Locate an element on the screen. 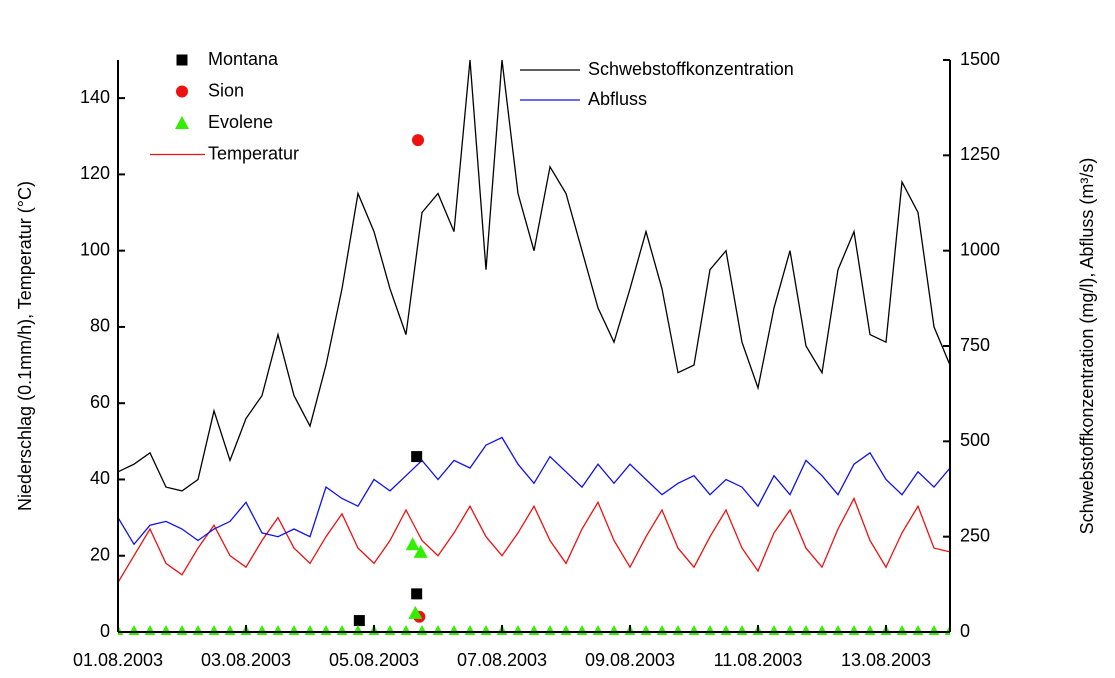 Image resolution: width=1115 pixels, height=678 pixels. y-tick-label: 120 is located at coordinates (95, 173).